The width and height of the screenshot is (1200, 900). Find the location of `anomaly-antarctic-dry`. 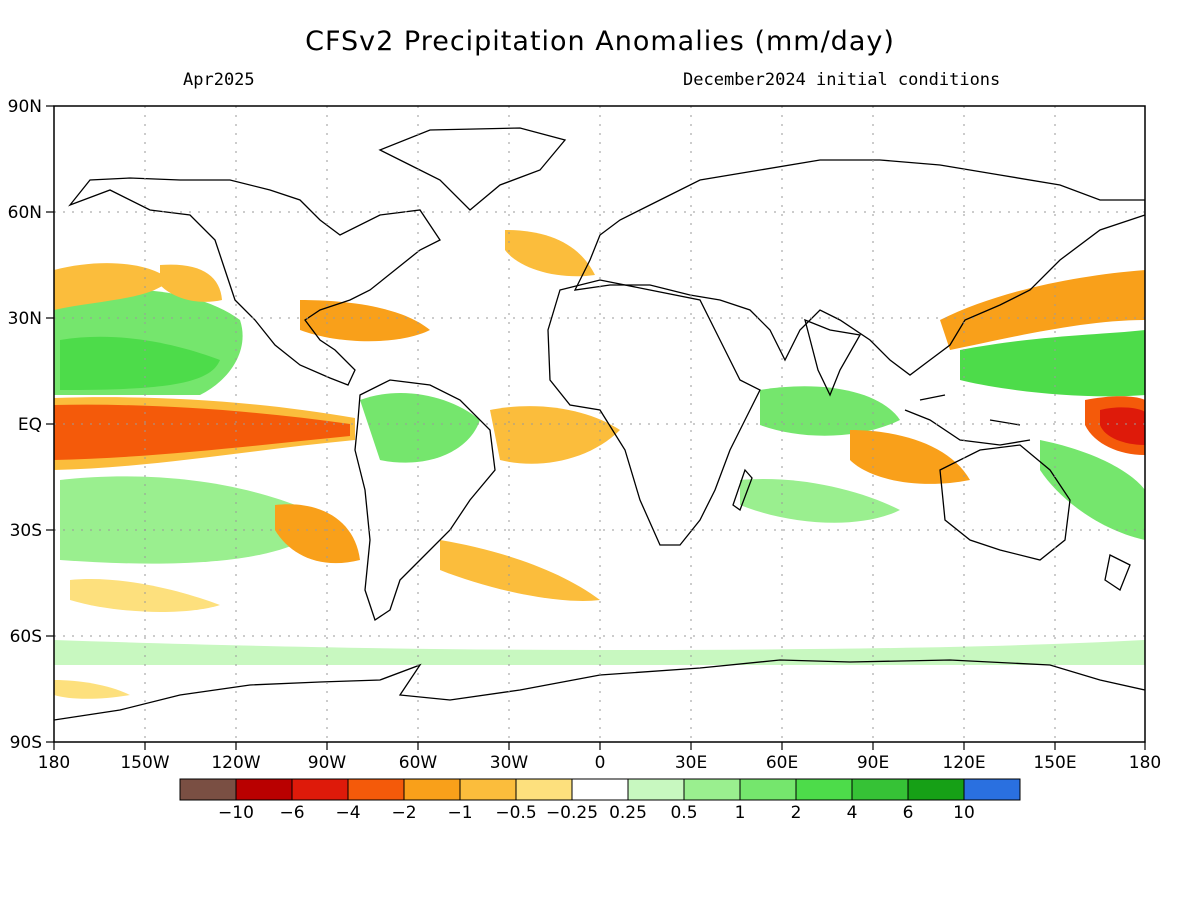

anomaly-antarctic-dry is located at coordinates (92, 689).